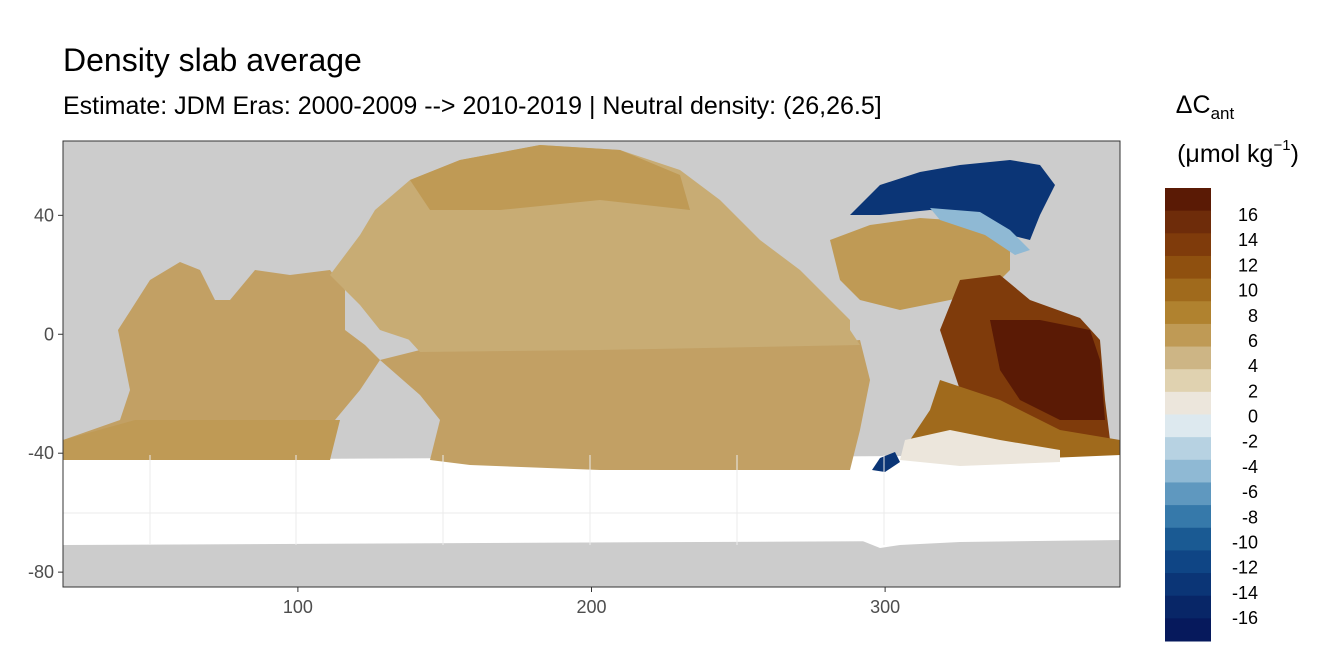 The width and height of the screenshot is (1344, 672). What do you see at coordinates (952, 200) in the screenshot?
I see `subpolar-gyre` at bounding box center [952, 200].